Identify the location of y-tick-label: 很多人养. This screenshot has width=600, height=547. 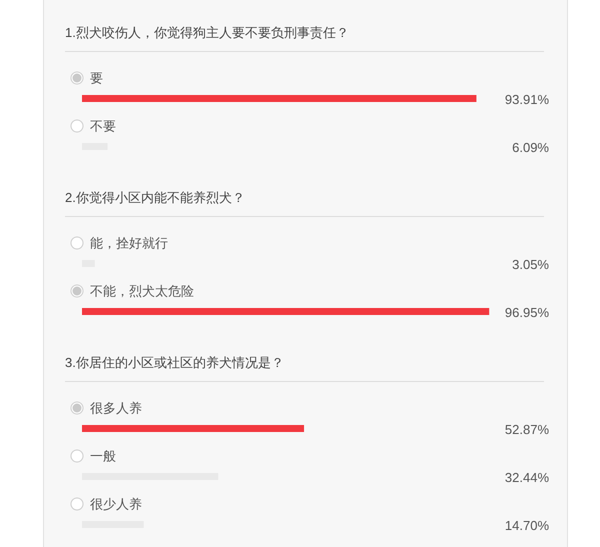
(116, 408).